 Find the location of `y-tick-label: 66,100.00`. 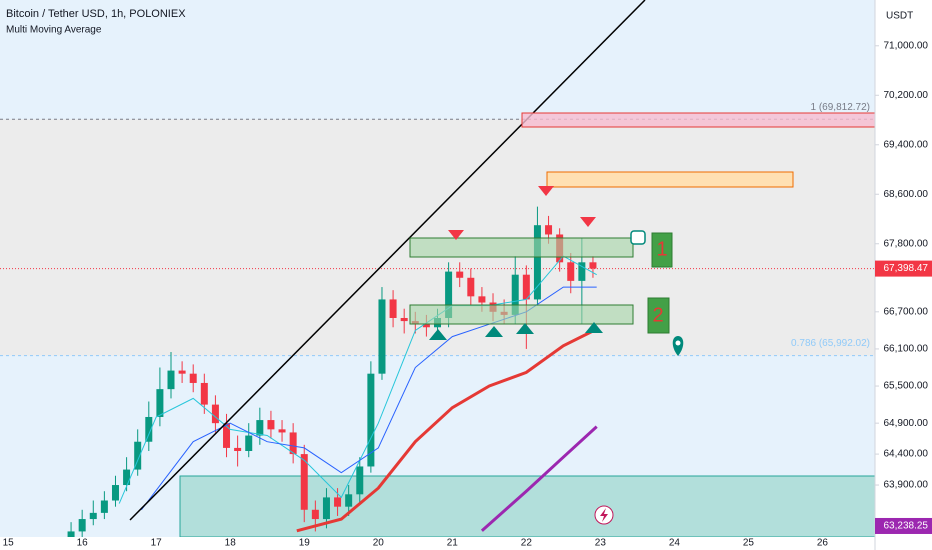

y-tick-label: 66,100.00 is located at coordinates (906, 349).